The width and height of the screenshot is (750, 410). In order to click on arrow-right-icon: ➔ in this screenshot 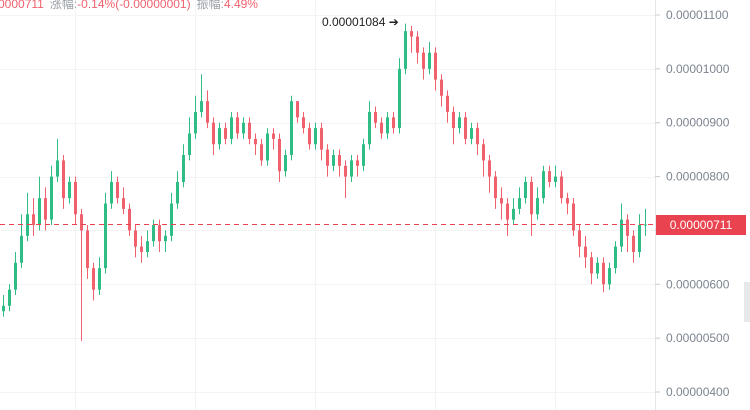, I will do `click(393, 22)`.